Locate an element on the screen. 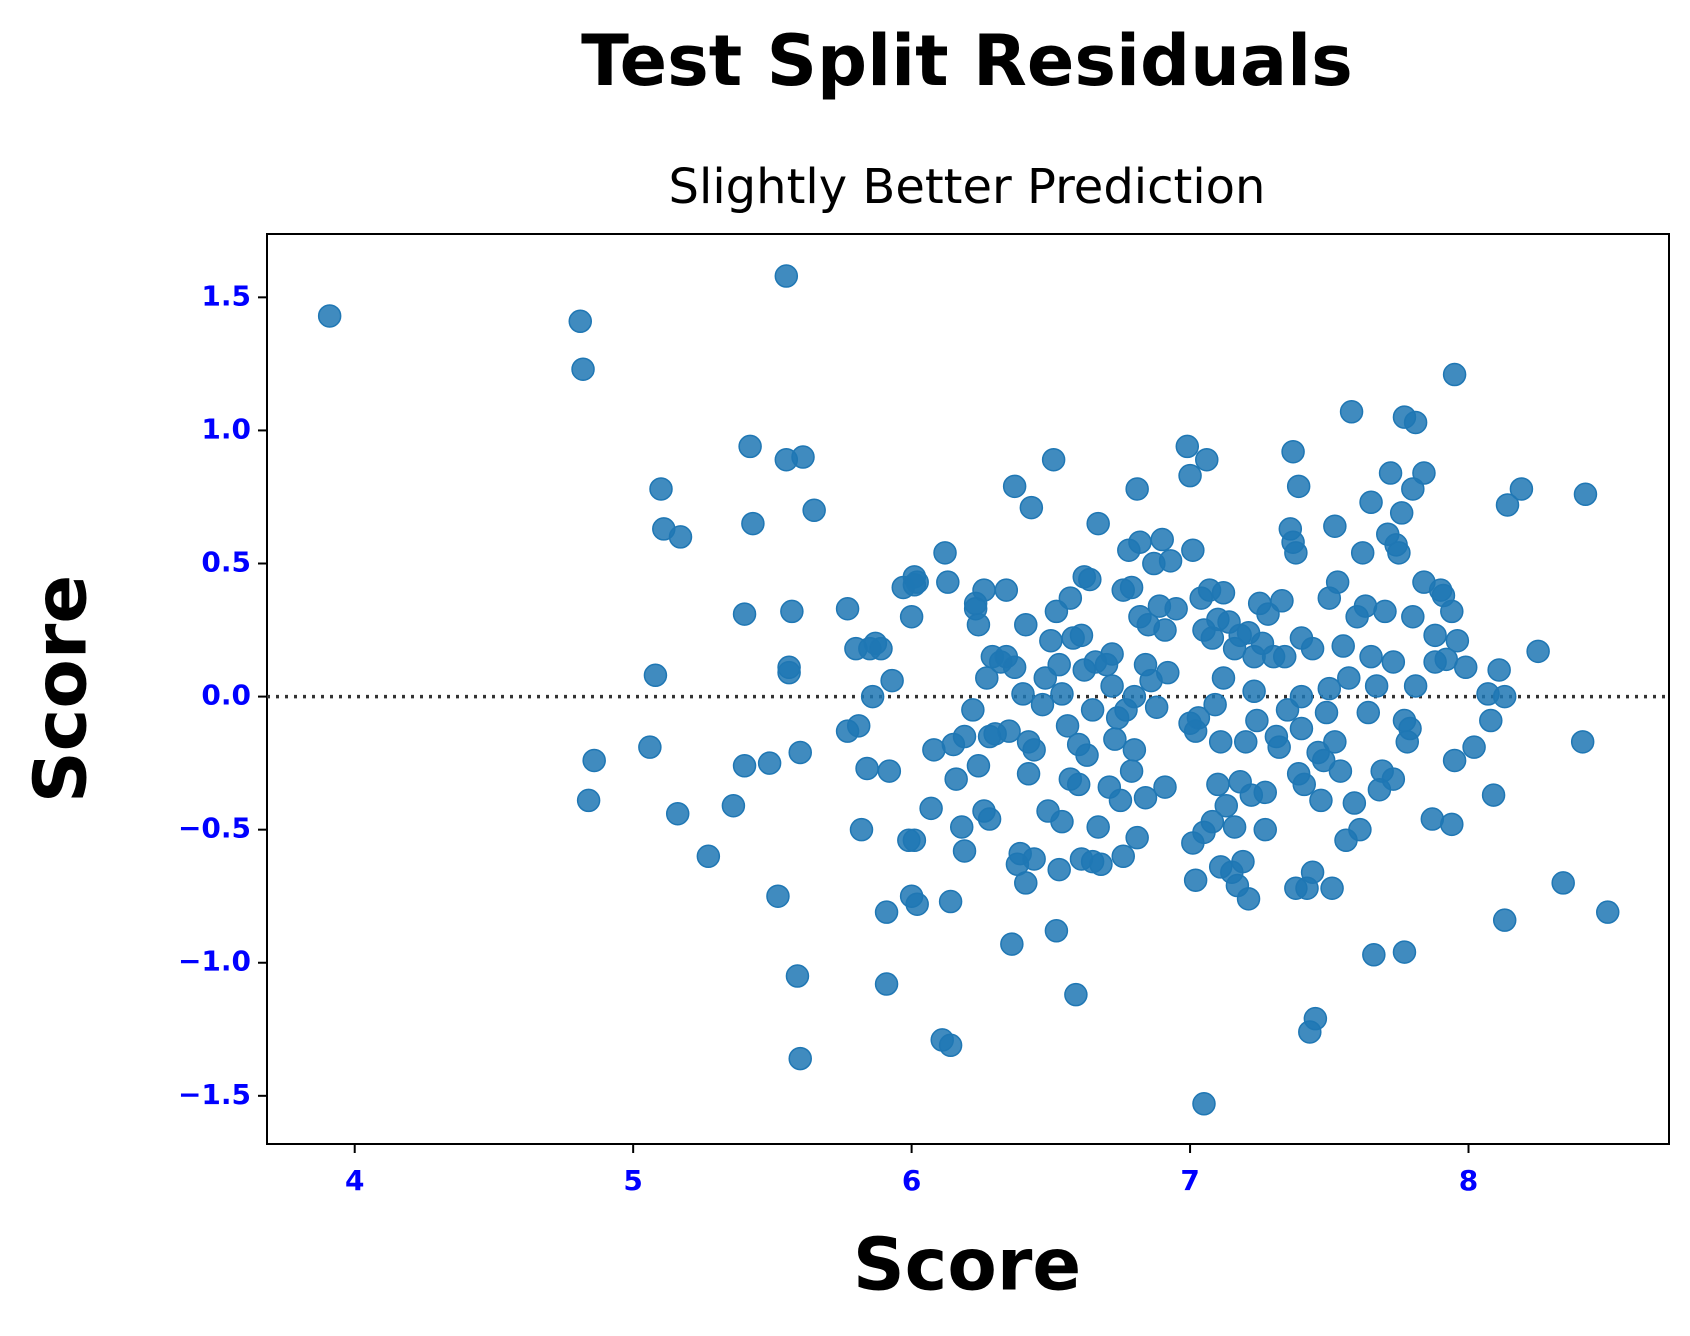 This screenshot has height=1336, width=1690. x-tick-label: 5 is located at coordinates (632, 1180).